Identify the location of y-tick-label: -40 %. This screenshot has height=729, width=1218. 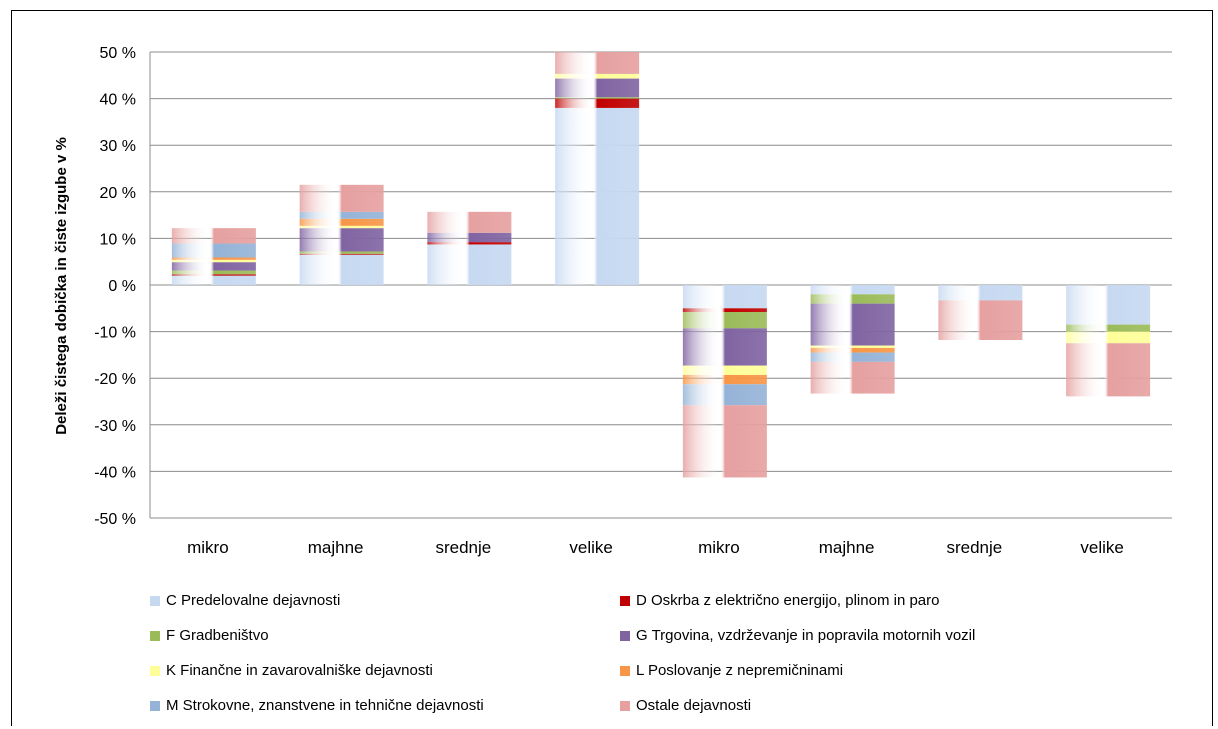
(115, 472).